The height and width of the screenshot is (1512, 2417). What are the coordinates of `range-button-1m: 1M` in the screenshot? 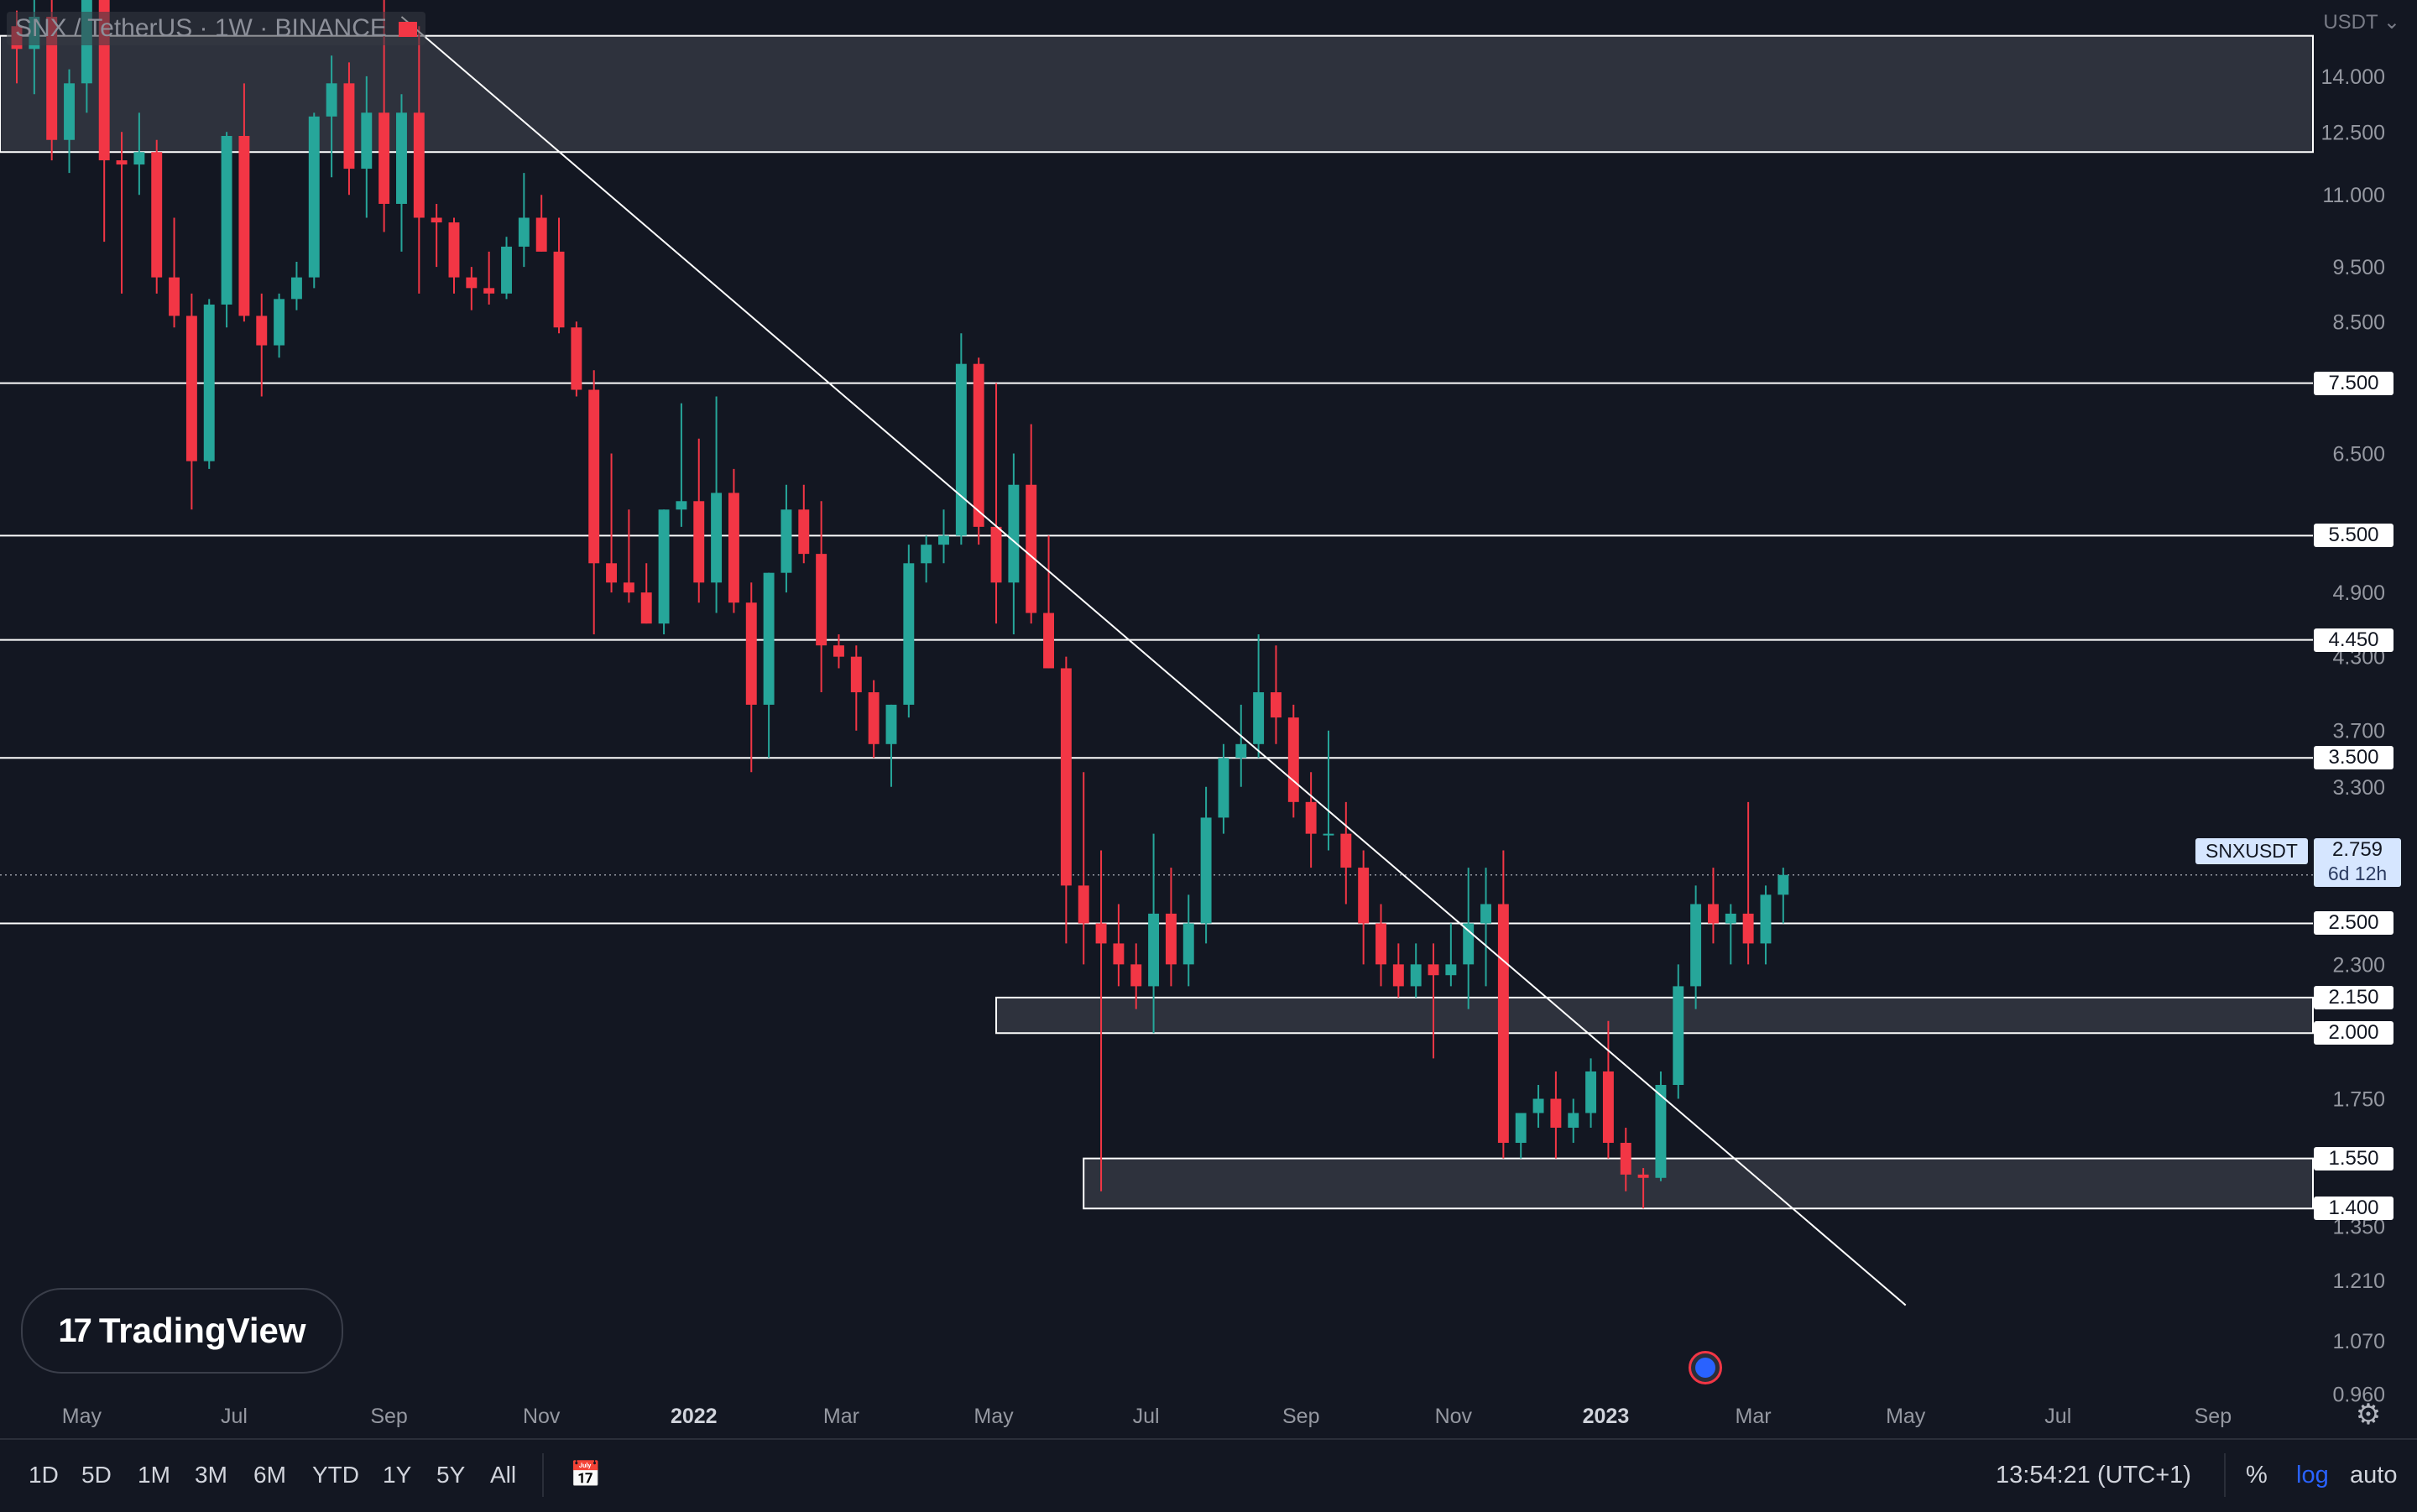 It's located at (154, 1475).